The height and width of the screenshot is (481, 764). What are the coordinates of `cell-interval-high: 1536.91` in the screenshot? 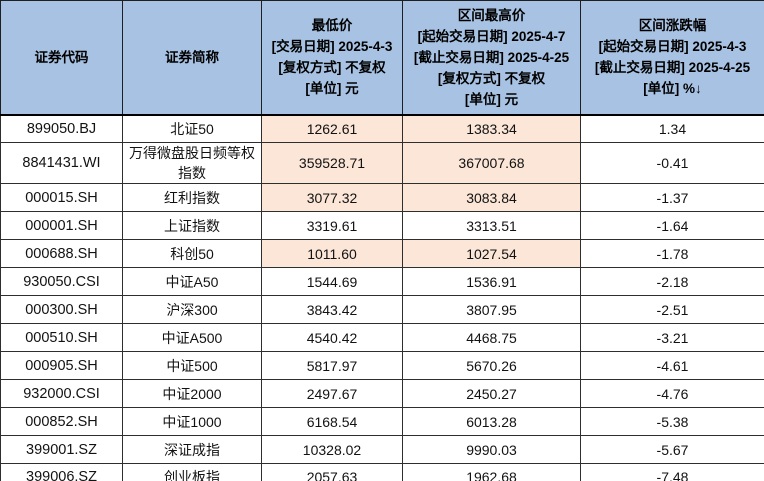 It's located at (491, 281).